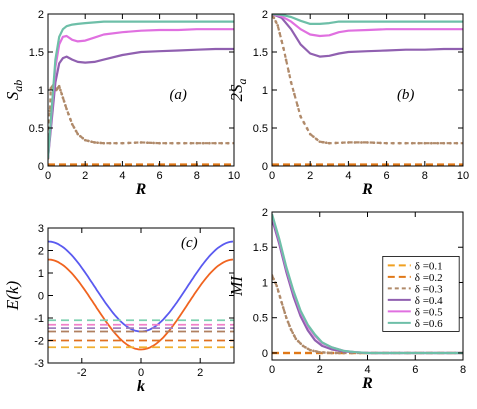  Describe the element at coordinates (39, 342) in the screenshot. I see `y-tick-label: -2` at that location.